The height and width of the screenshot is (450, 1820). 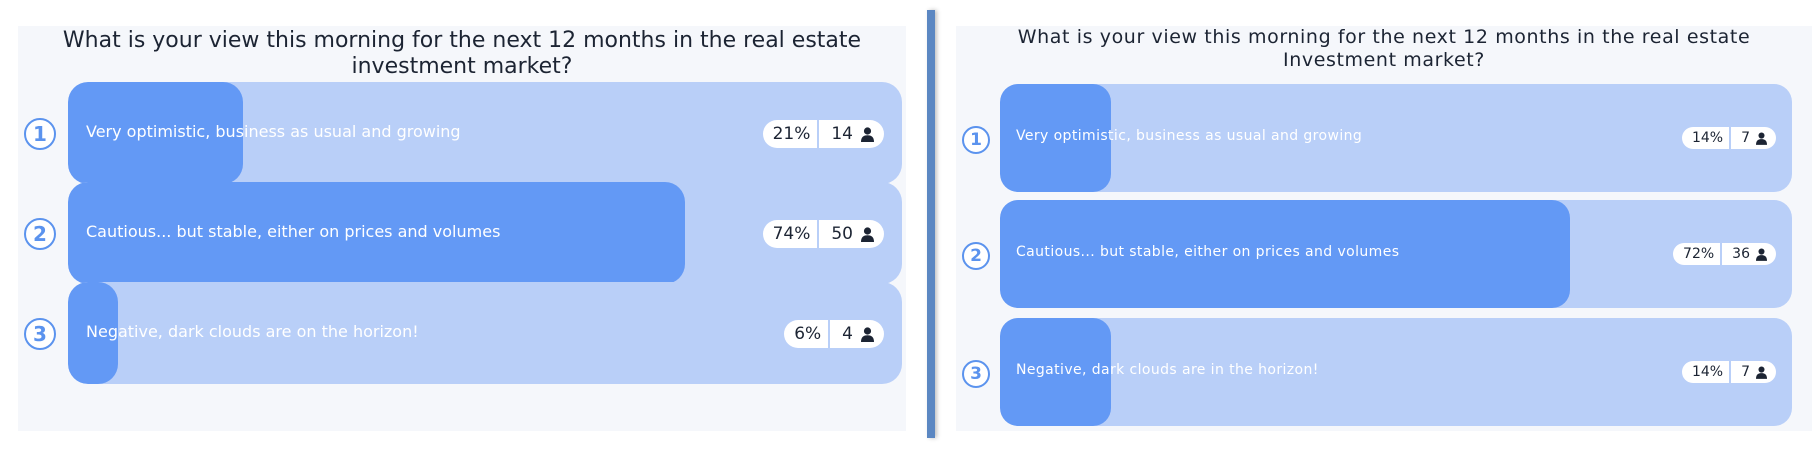 I want to click on vote-count-badge: 36, so click(x=1749, y=254).